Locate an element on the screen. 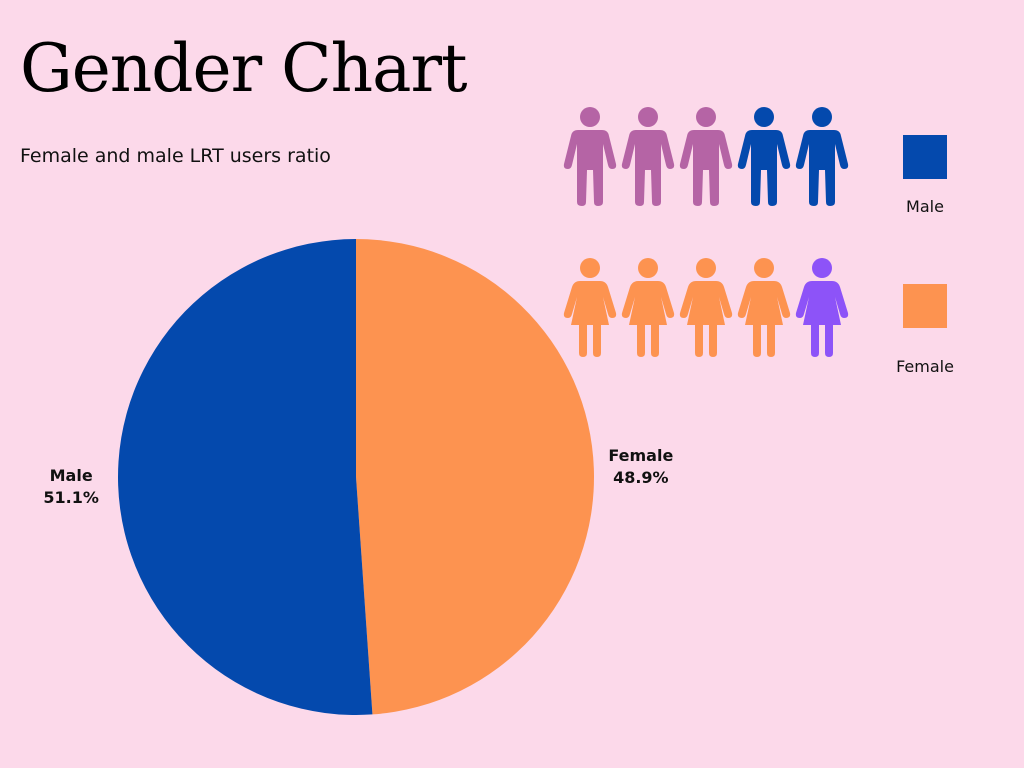 The height and width of the screenshot is (768, 1024). slice-value-male: 51.1% is located at coordinates (71, 497).